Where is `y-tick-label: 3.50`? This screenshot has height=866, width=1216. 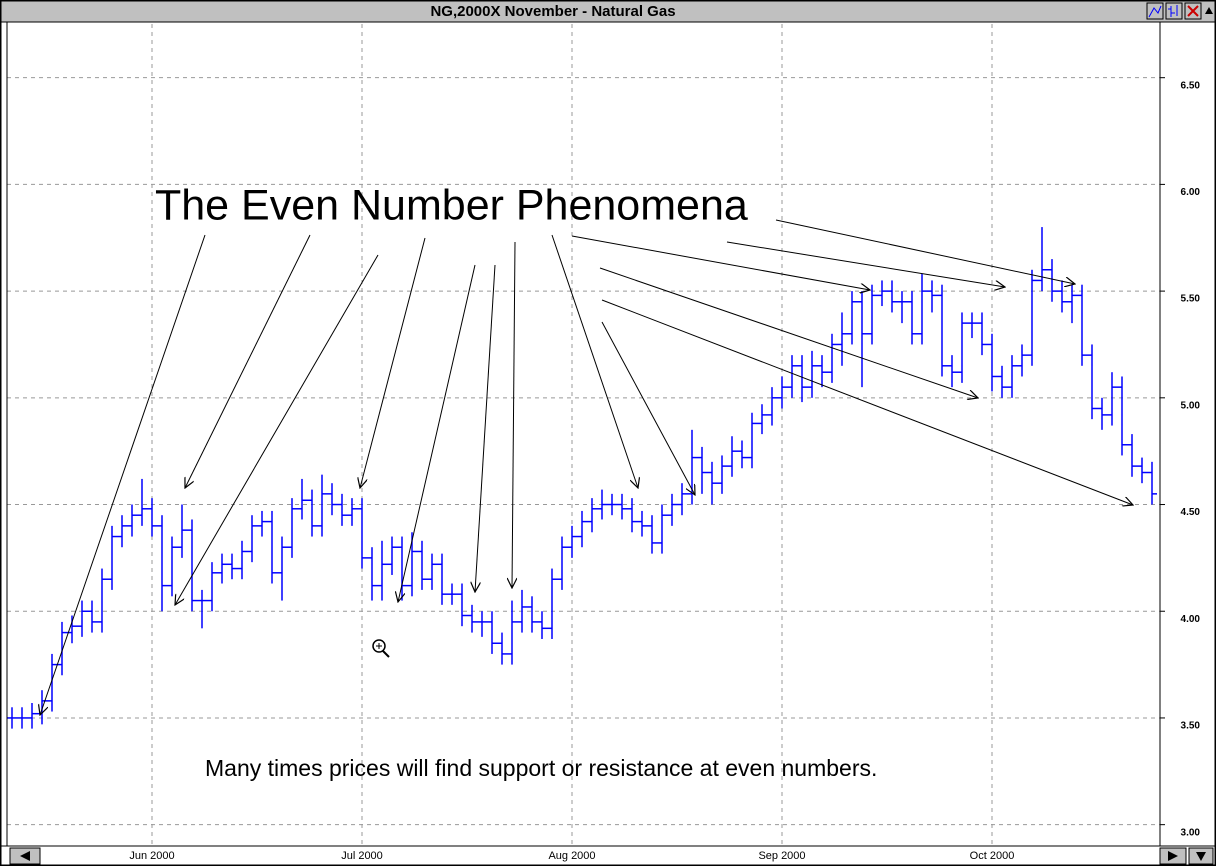 y-tick-label: 3.50 is located at coordinates (1191, 726).